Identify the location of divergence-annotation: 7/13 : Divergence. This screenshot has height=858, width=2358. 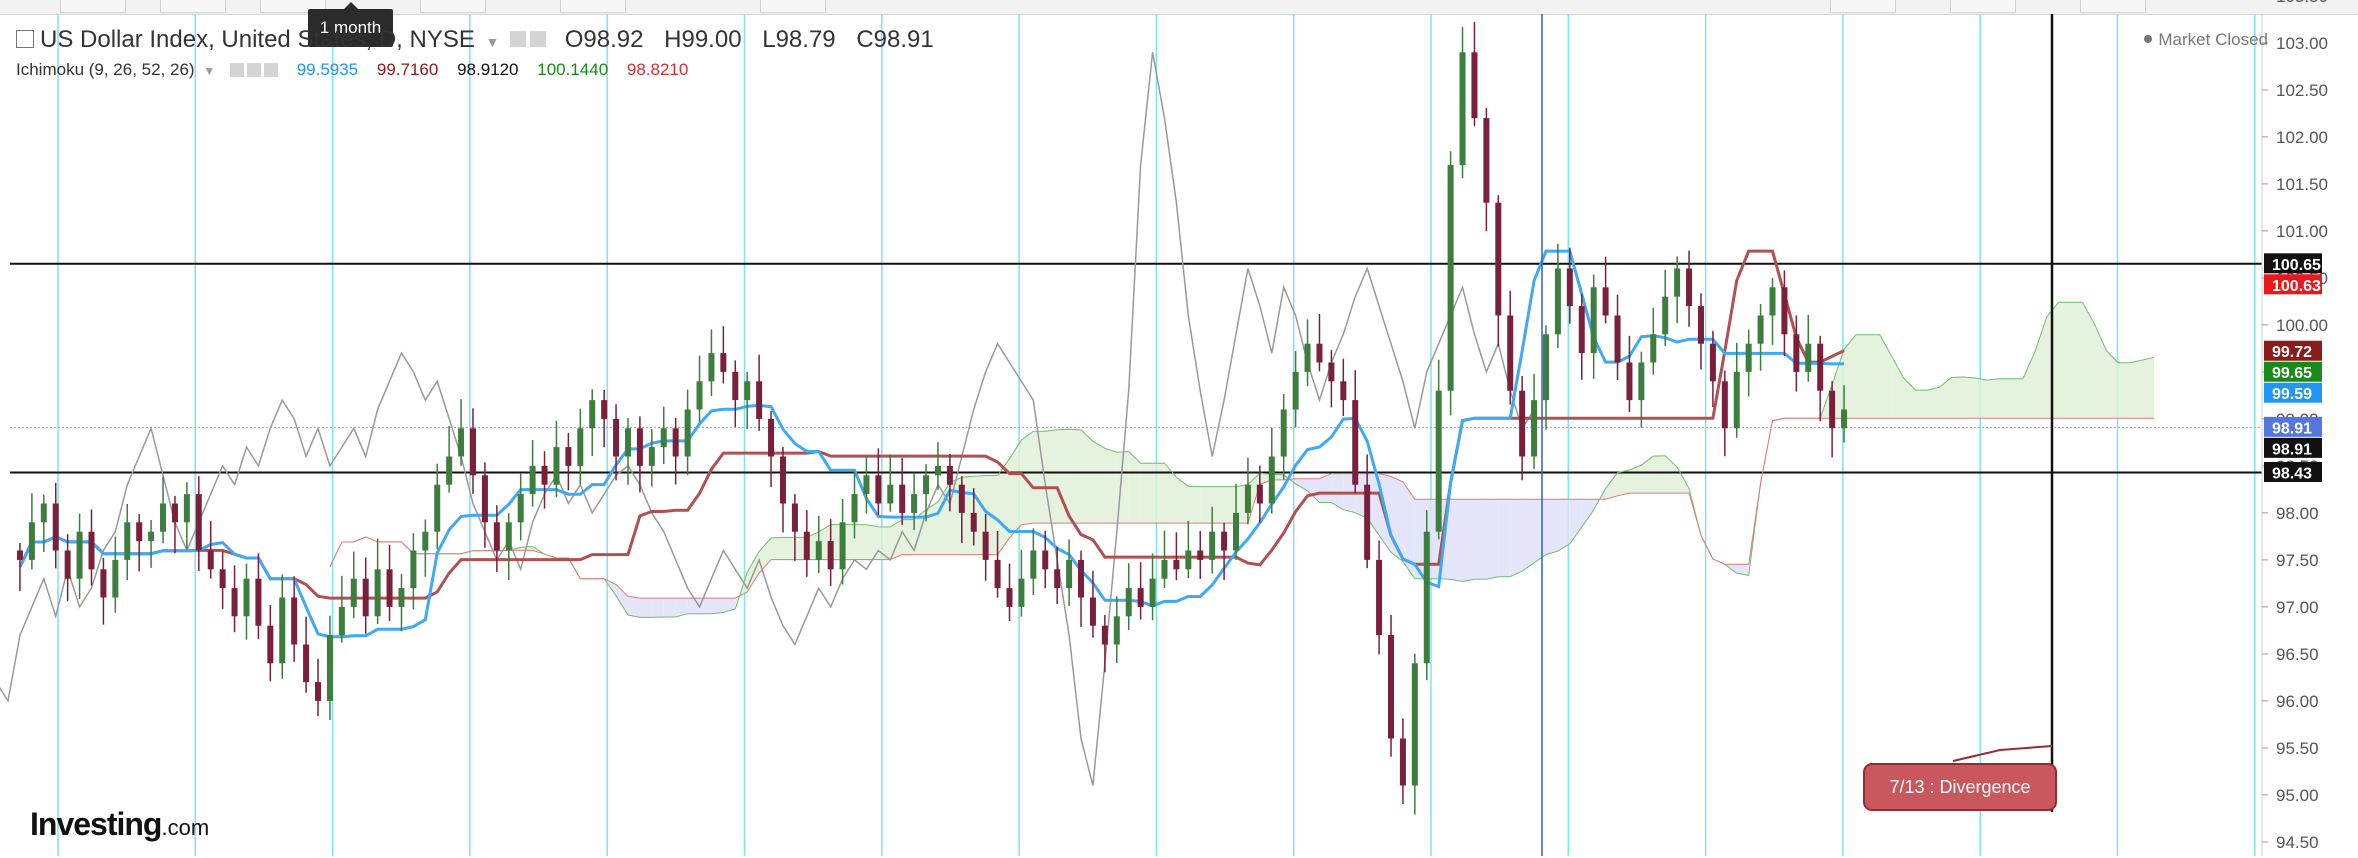
(1960, 787).